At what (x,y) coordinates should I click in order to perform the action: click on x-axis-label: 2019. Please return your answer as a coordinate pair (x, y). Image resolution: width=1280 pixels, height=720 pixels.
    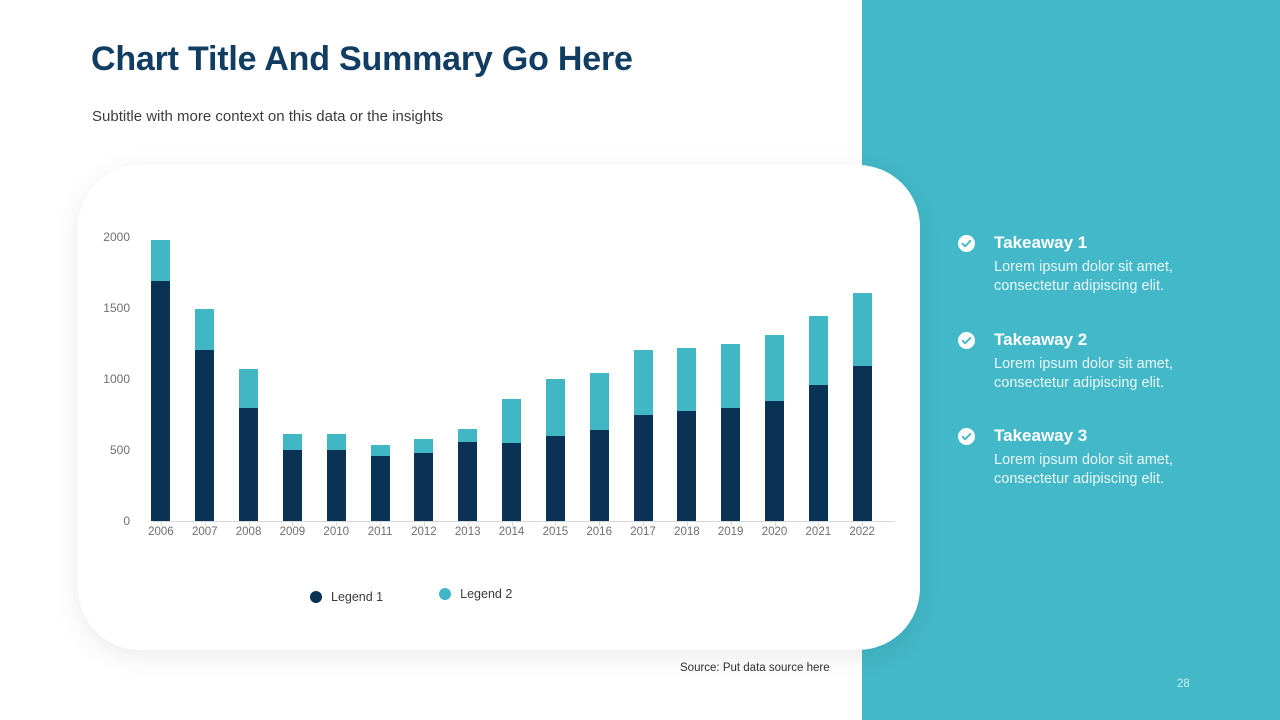
    Looking at the image, I should click on (730, 532).